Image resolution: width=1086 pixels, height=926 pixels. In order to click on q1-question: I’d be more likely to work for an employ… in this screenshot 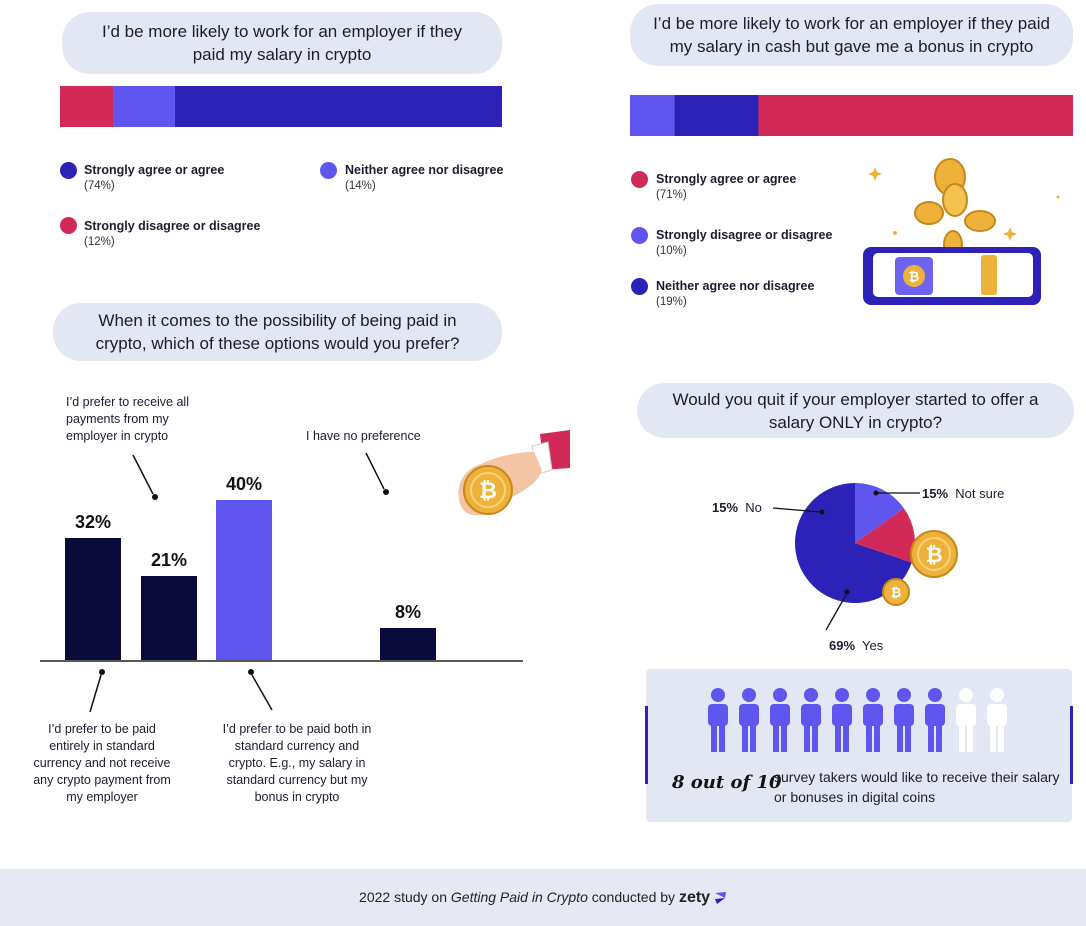, I will do `click(282, 43)`.